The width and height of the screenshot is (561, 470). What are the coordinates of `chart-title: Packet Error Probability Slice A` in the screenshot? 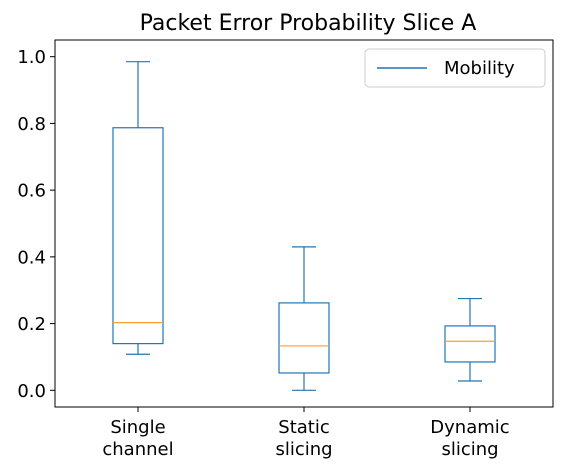 It's located at (308, 23).